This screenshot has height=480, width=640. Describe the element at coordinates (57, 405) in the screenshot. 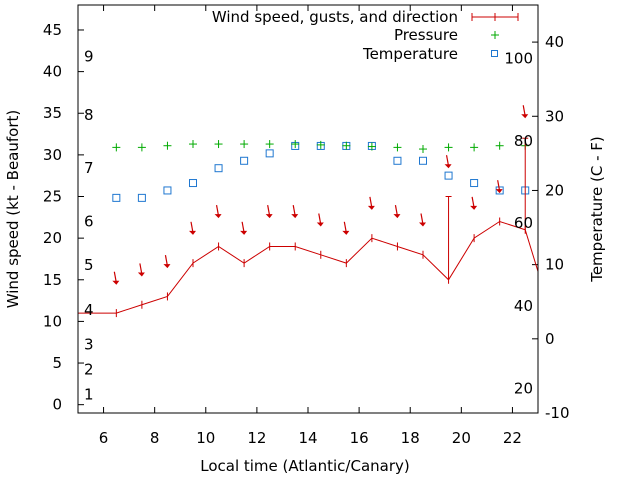

I see `y-left-tick-label: 0` at that location.